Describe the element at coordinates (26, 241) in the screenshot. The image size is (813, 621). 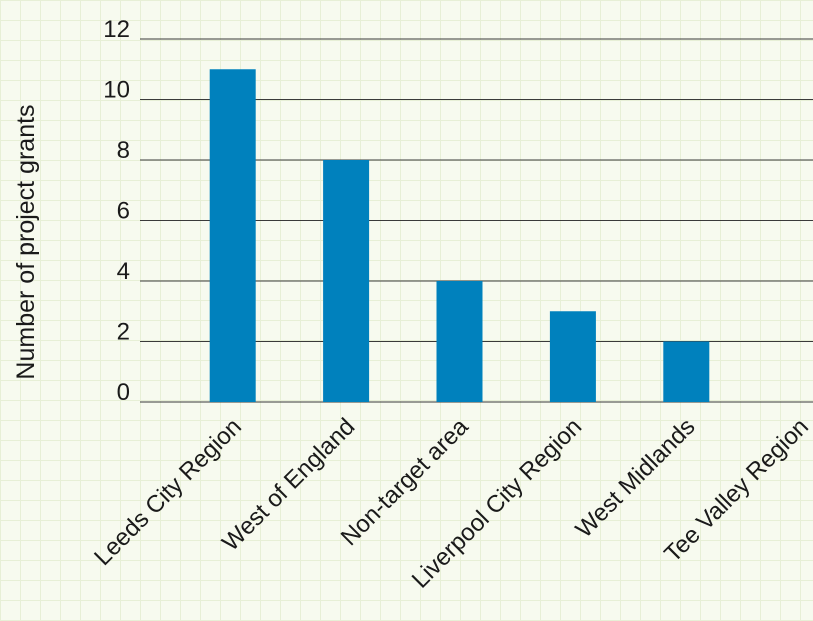
I see `y-axis-label: Number of project grants` at that location.